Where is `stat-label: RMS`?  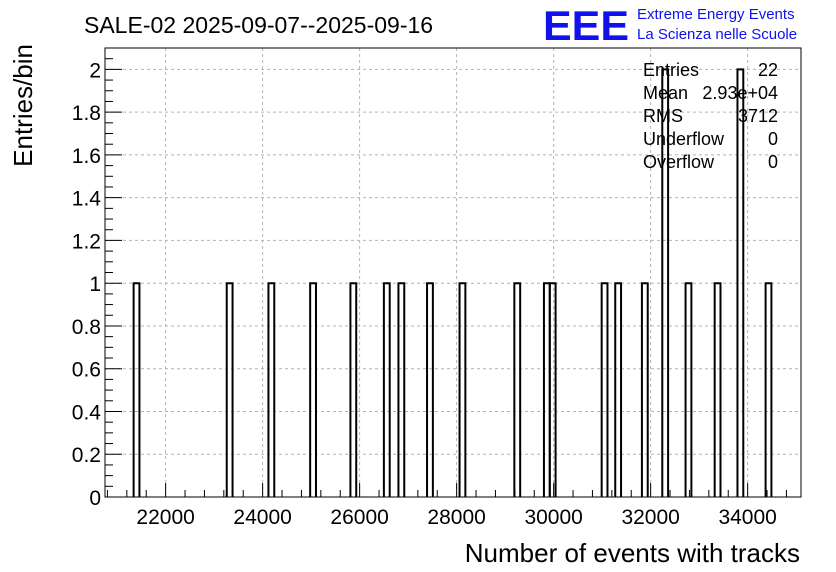 stat-label: RMS is located at coordinates (663, 116).